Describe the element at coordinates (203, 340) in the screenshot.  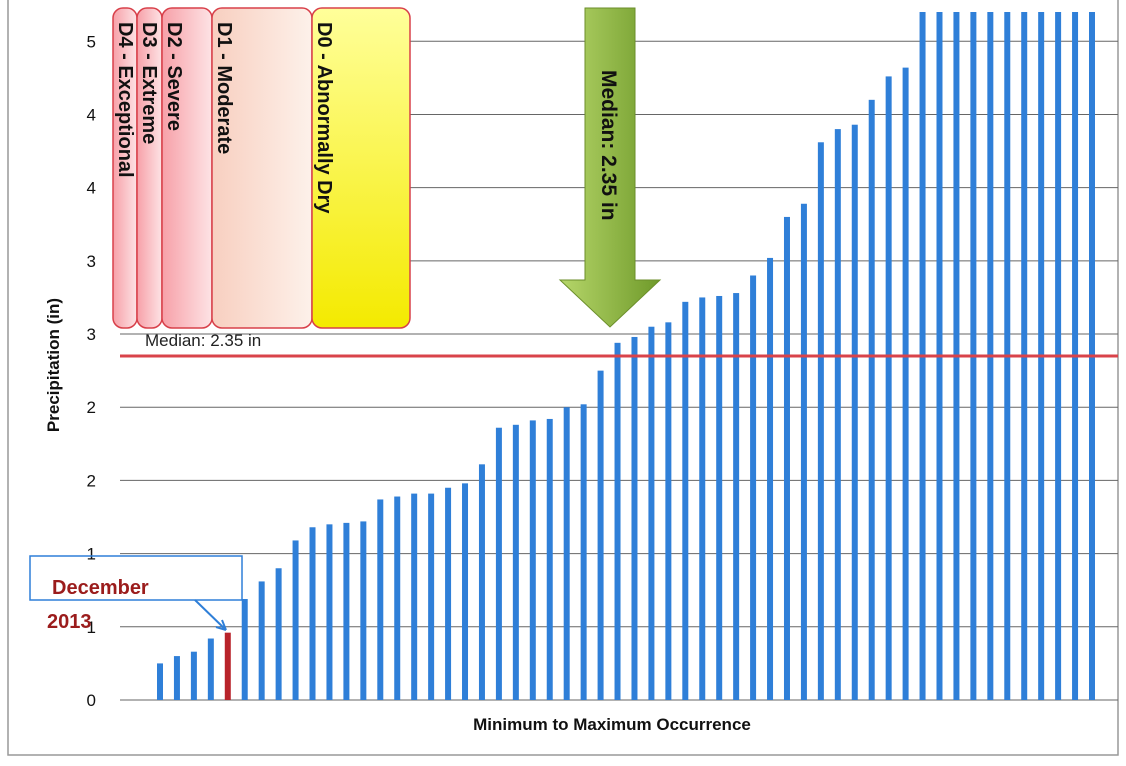
I see `median-label: Median: 2.35 in` at that location.